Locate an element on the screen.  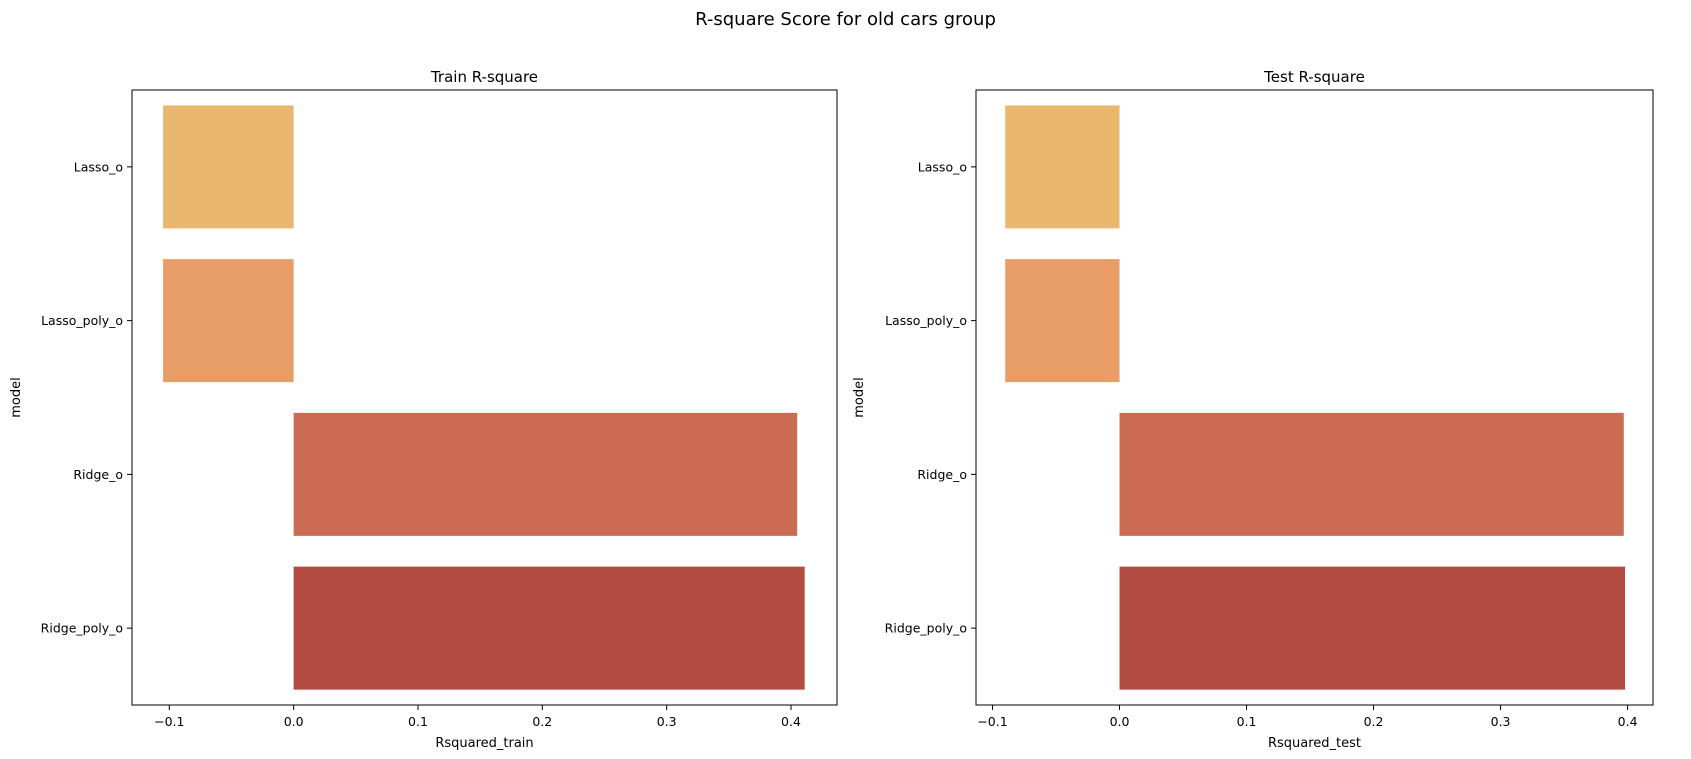
bar-train-ridge-poly-o is located at coordinates (549, 628).